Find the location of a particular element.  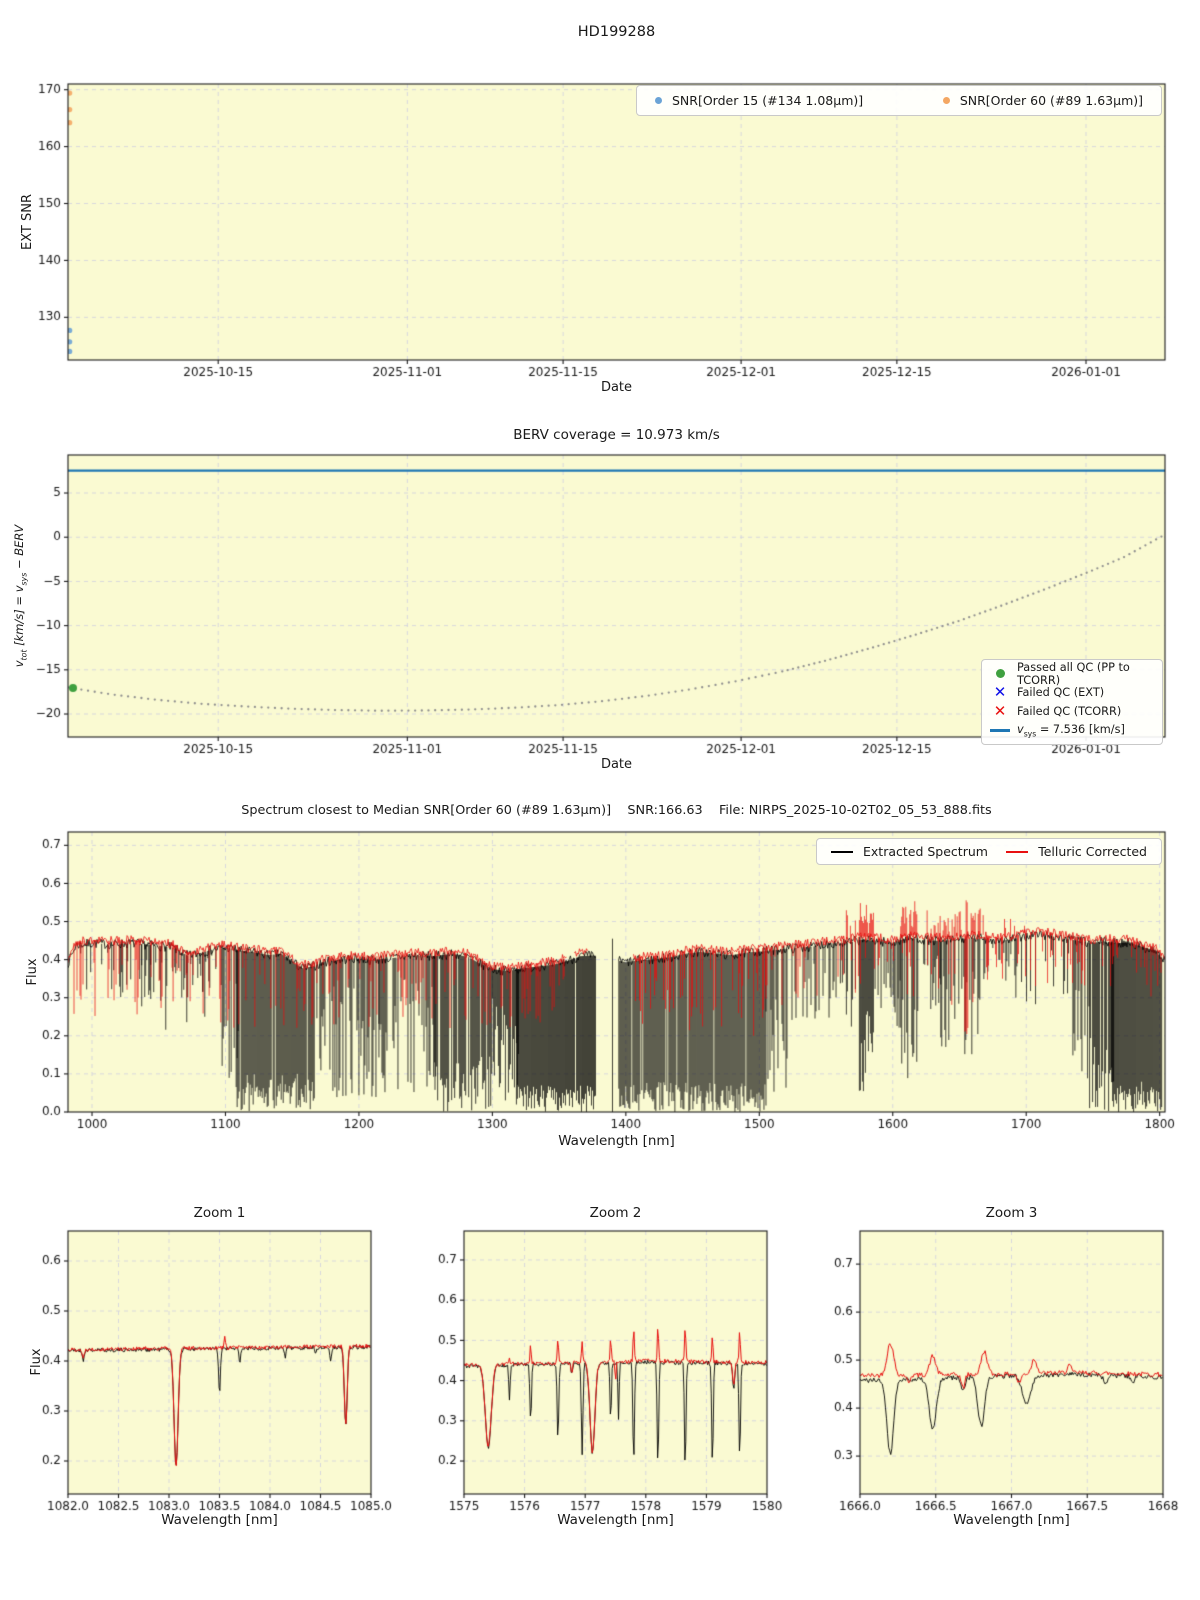

legend-item-order15: SNR[Order 15 (#134 1.08µm)] is located at coordinates (759, 100).